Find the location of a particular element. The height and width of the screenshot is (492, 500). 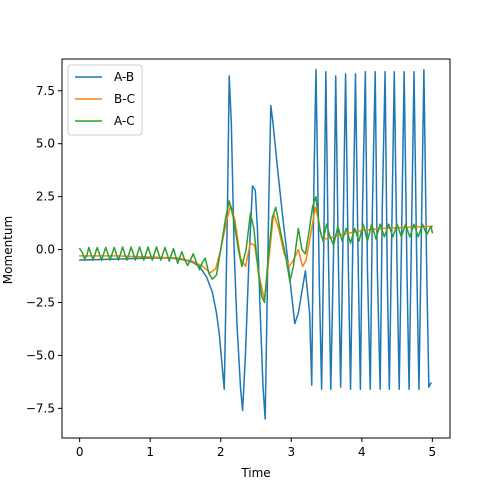

x-tick-label: 4 is located at coordinates (362, 452).